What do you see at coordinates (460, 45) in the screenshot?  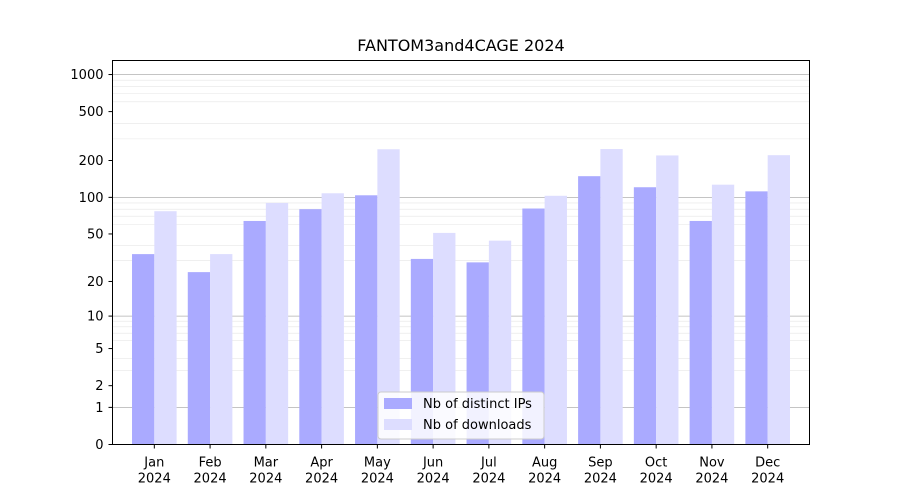 I see `chart-title: FANTOM3and4CAGE 2024` at bounding box center [460, 45].